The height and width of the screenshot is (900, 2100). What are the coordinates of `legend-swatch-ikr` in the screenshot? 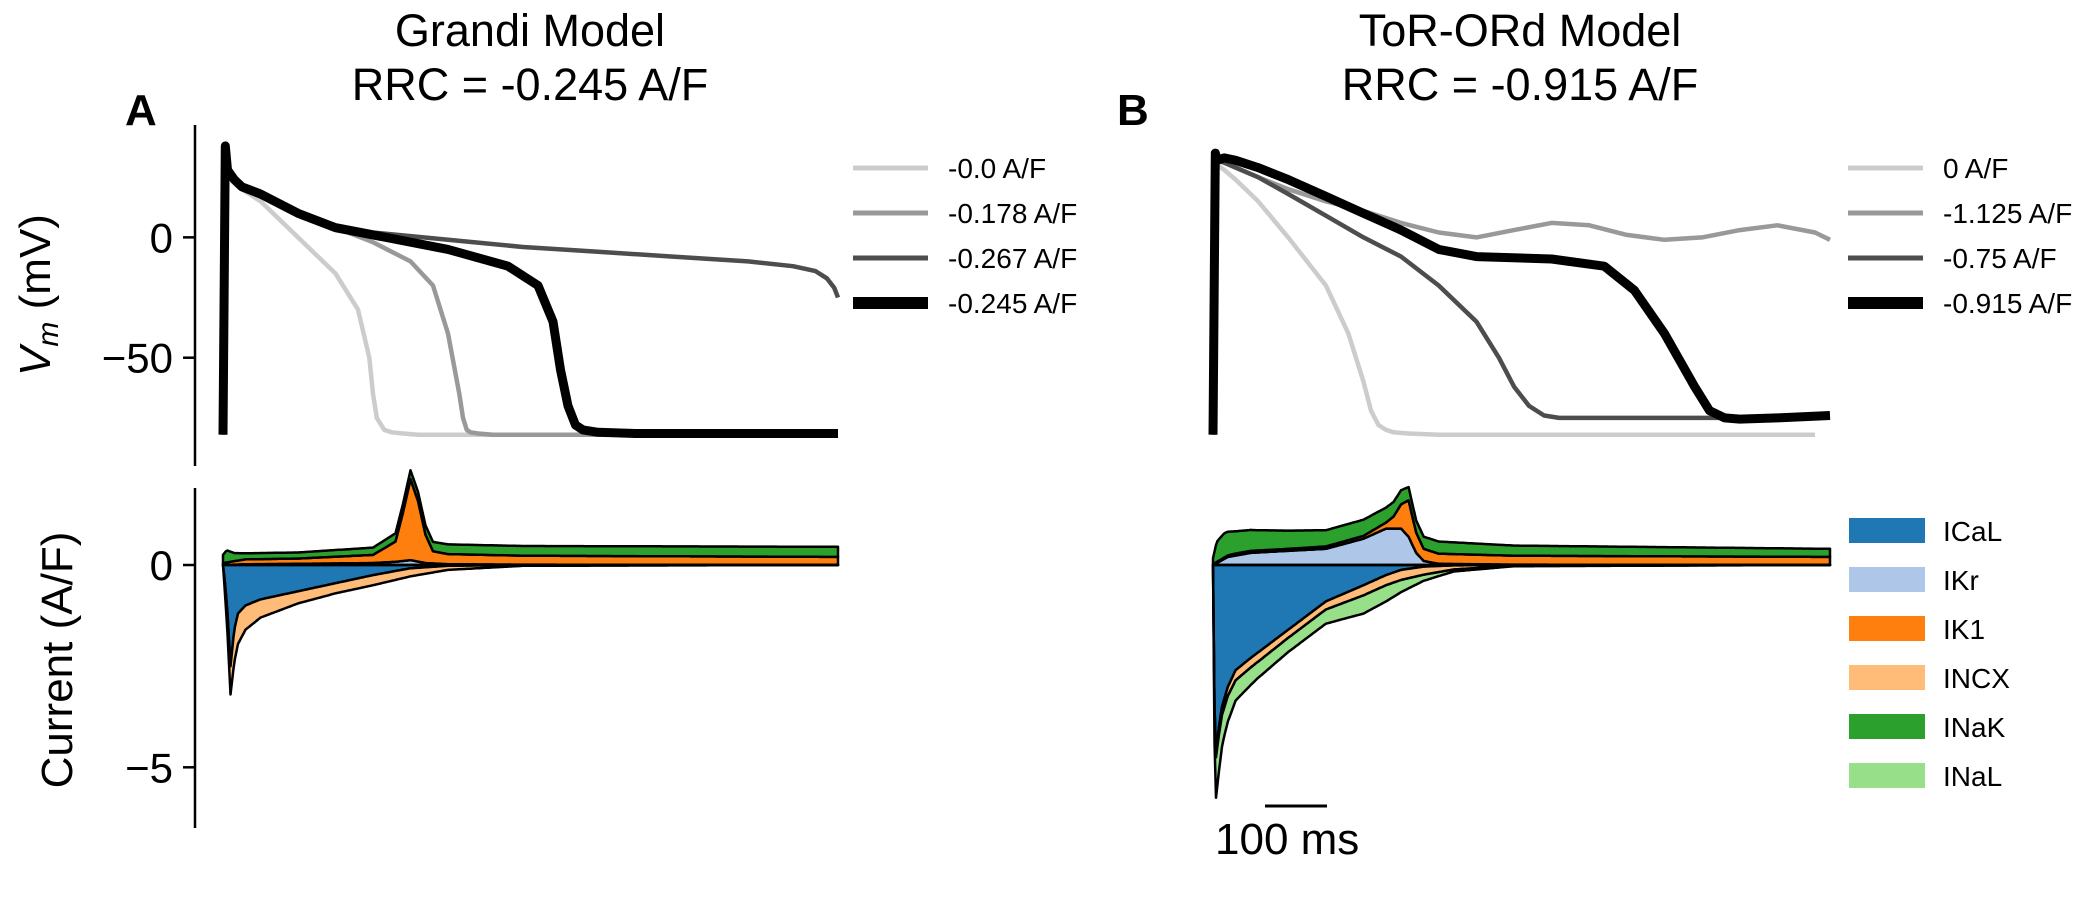 It's located at (1887, 579).